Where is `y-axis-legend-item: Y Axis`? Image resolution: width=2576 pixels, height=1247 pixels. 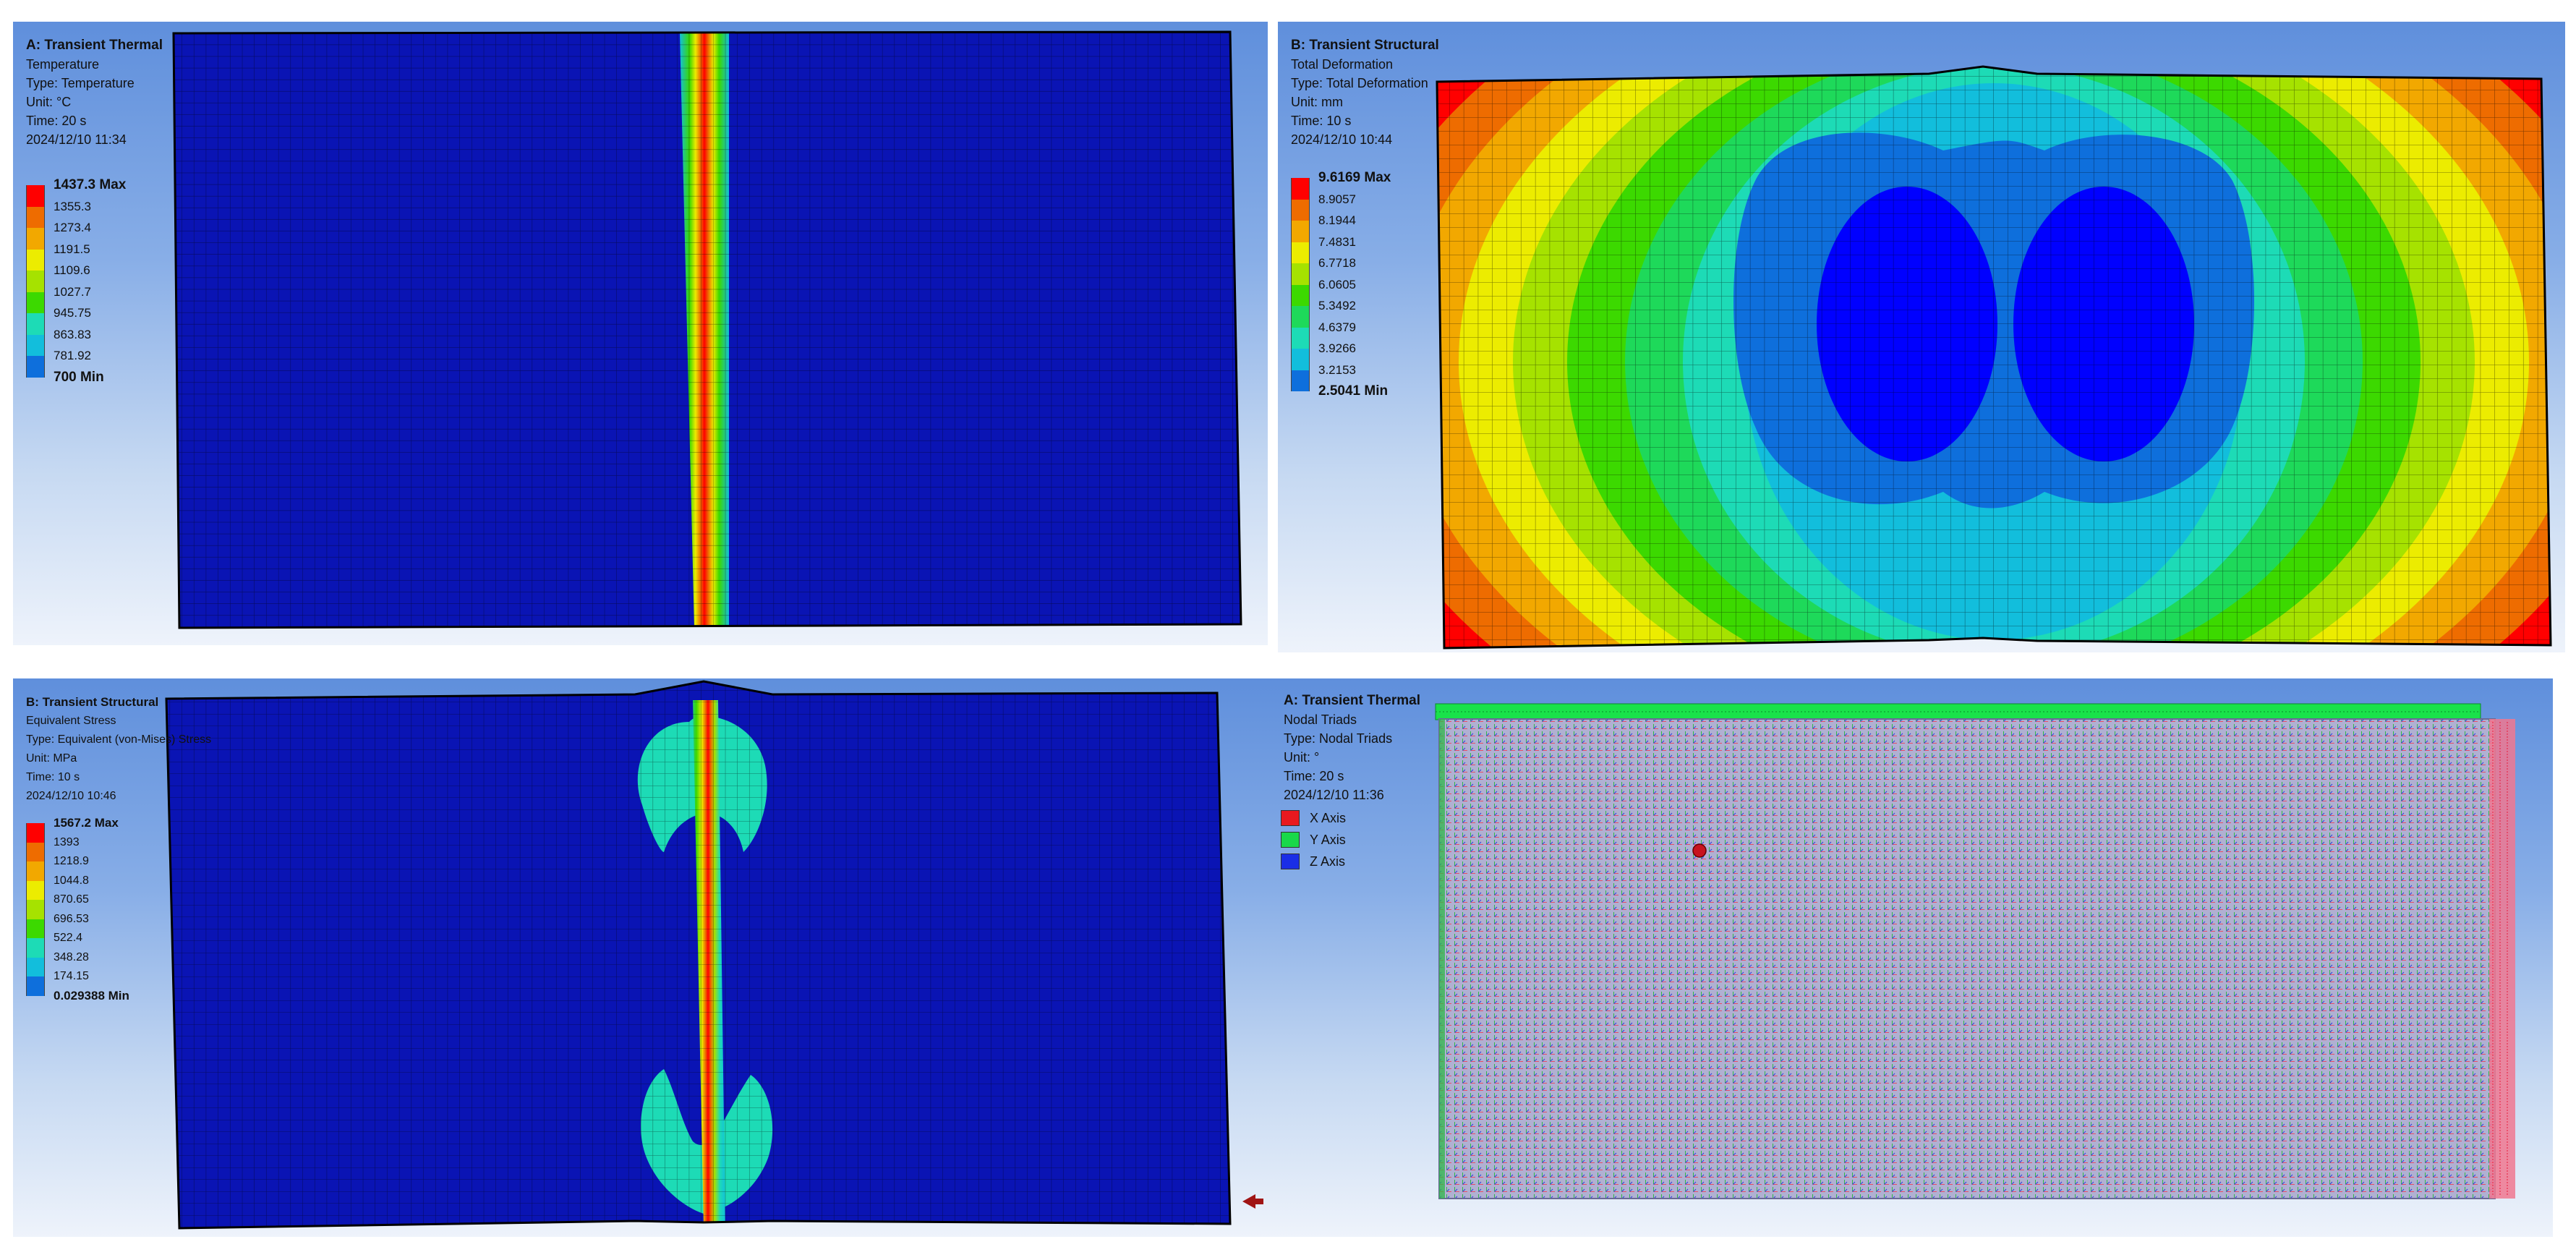 y-axis-legend-item: Y Axis is located at coordinates (1313, 840).